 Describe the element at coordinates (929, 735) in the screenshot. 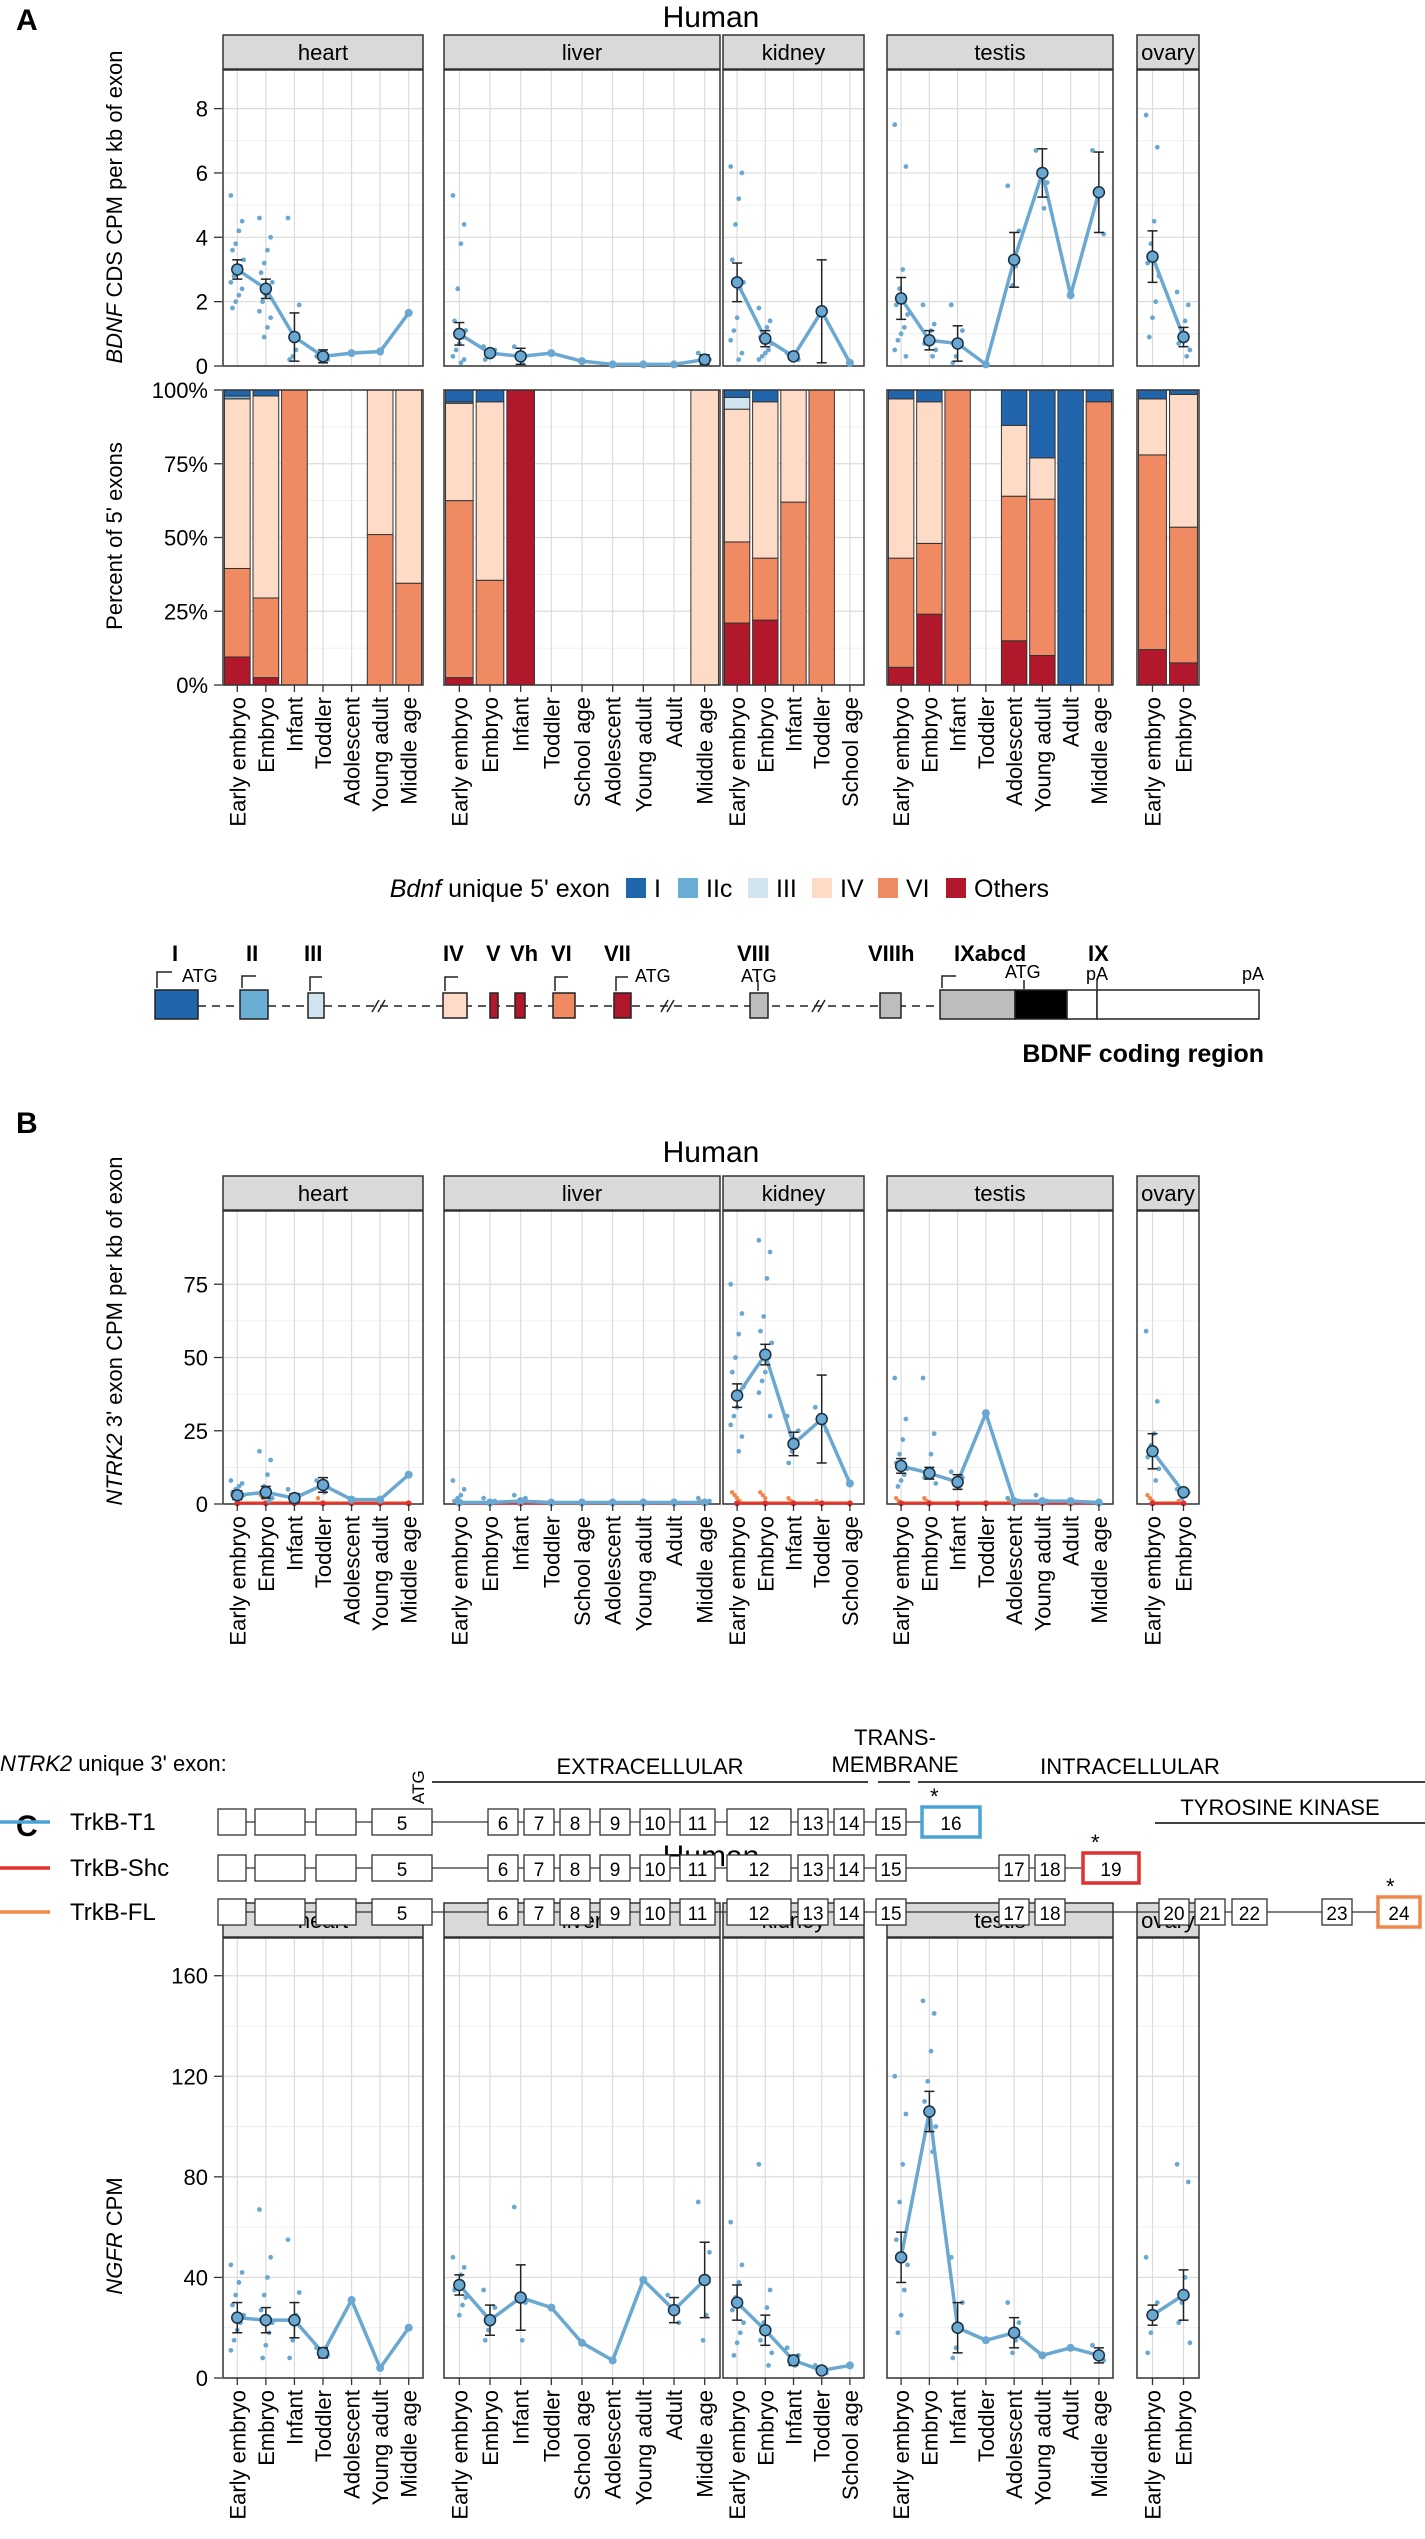

I see `stage-label-a-testis-1: Embryo` at that location.